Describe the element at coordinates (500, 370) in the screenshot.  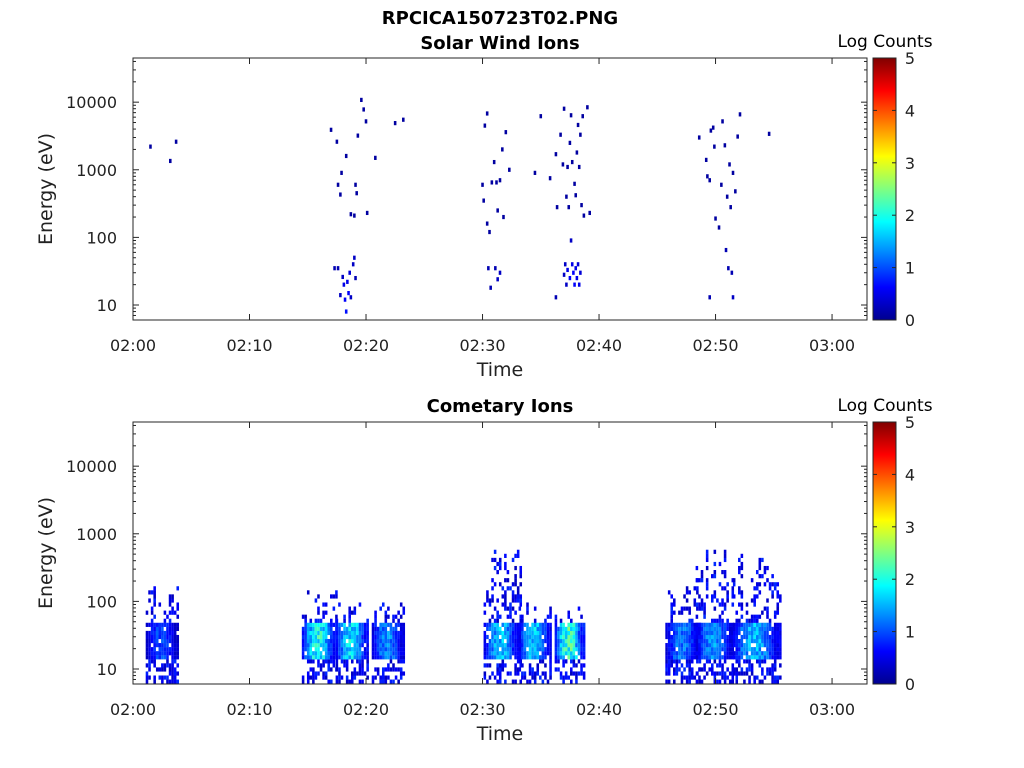
I see `x-axis-label-solar-wind: Time` at that location.